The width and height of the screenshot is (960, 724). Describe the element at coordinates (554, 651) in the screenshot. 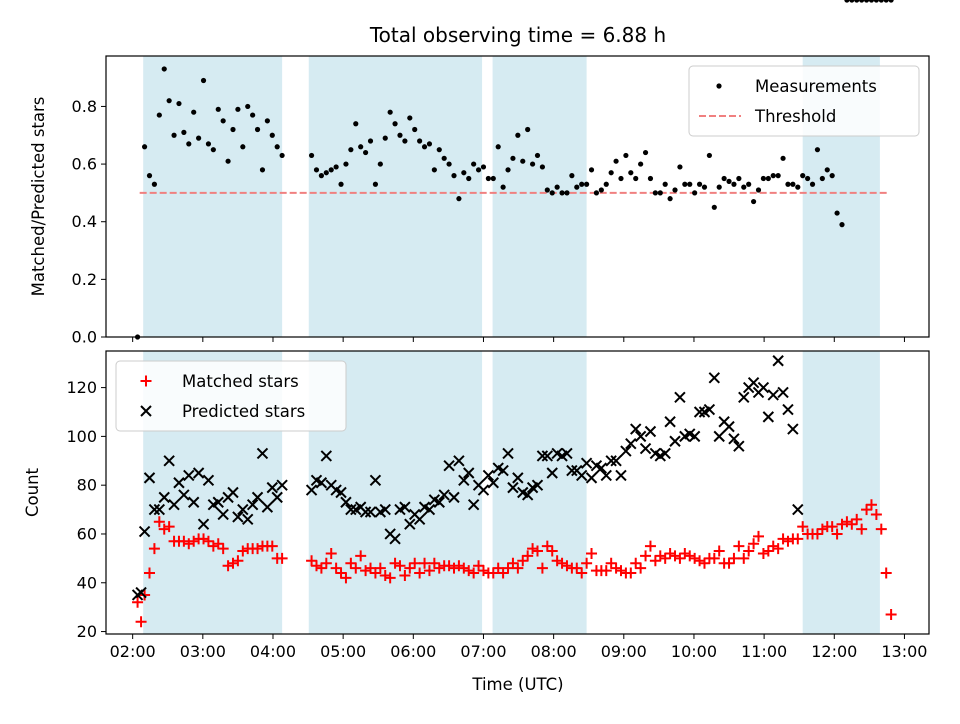

I see `x-tick-label: 08:00` at that location.